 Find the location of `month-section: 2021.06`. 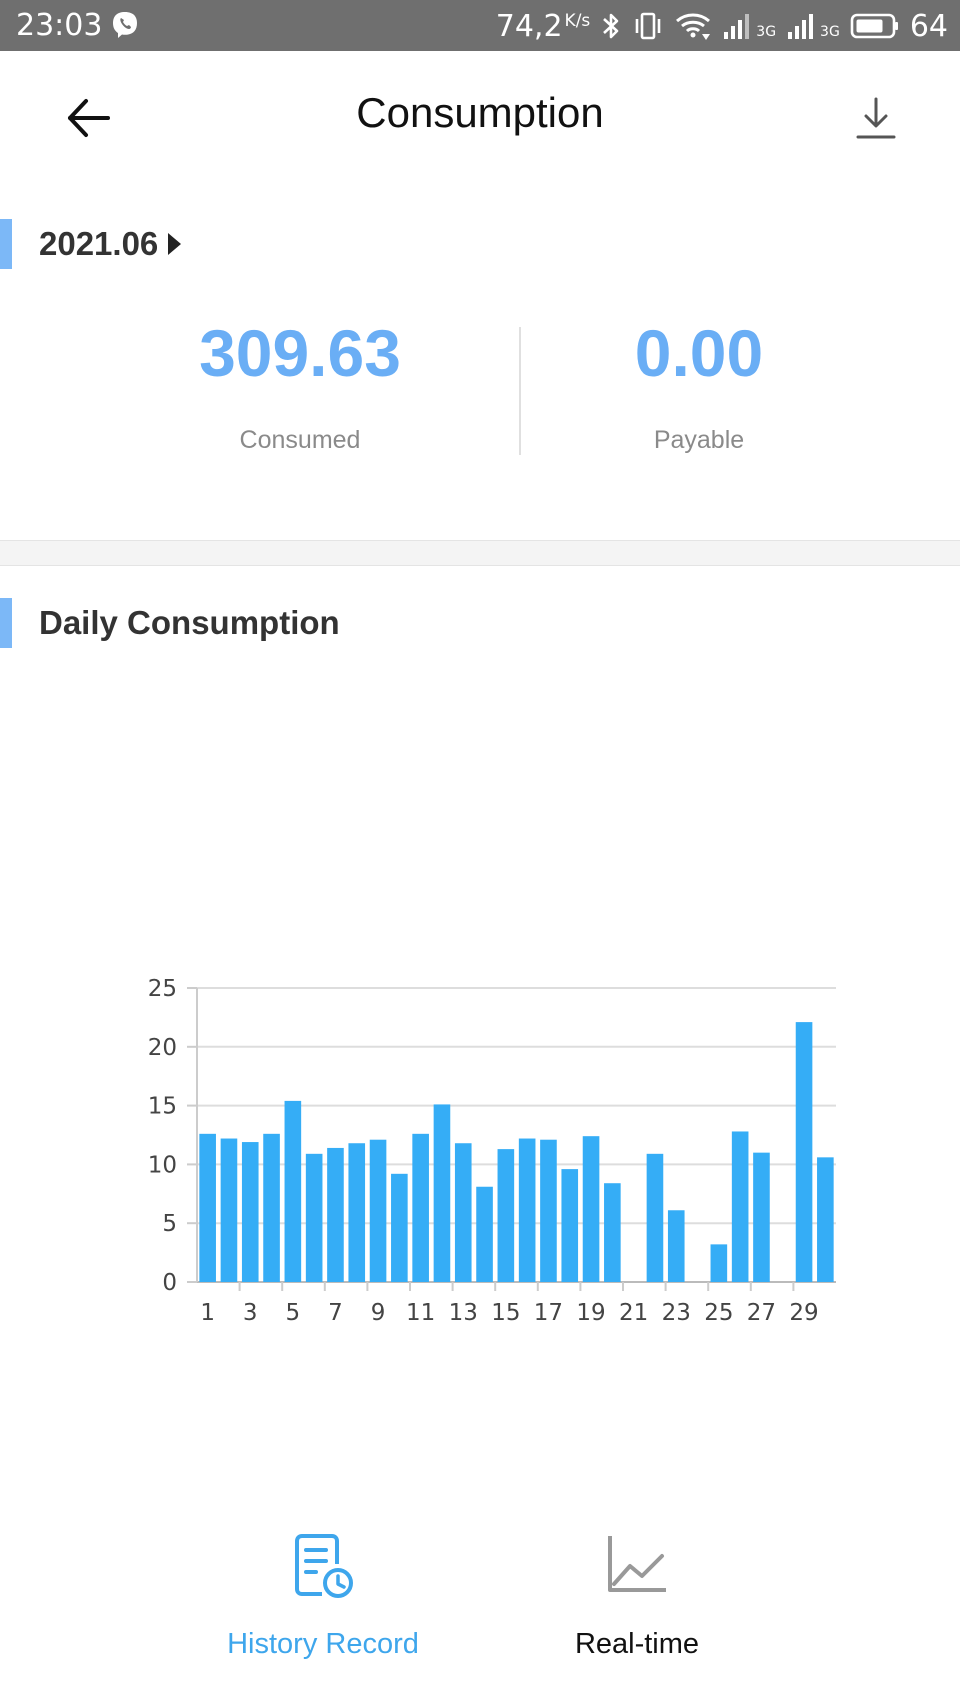

month-section: 2021.06 is located at coordinates (91, 244).